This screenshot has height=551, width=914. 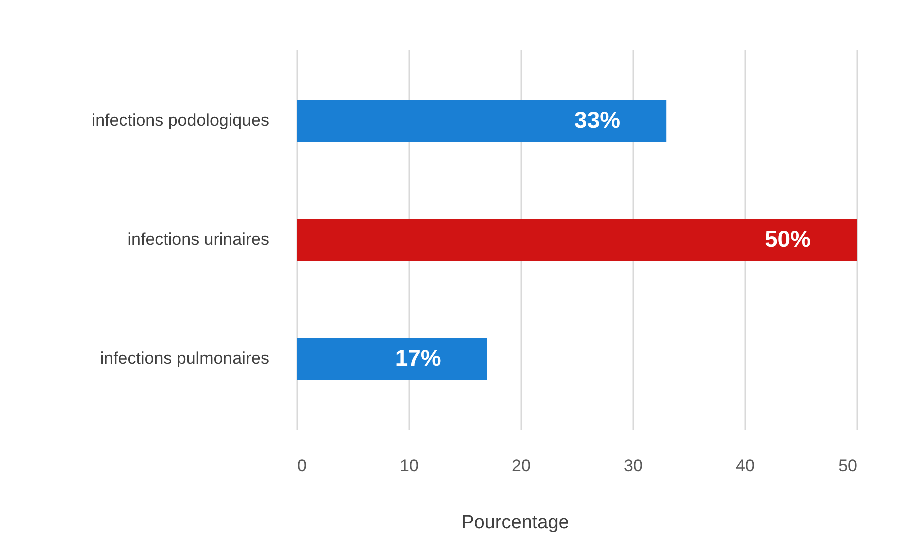 I want to click on x-tick-label: 20, so click(x=521, y=466).